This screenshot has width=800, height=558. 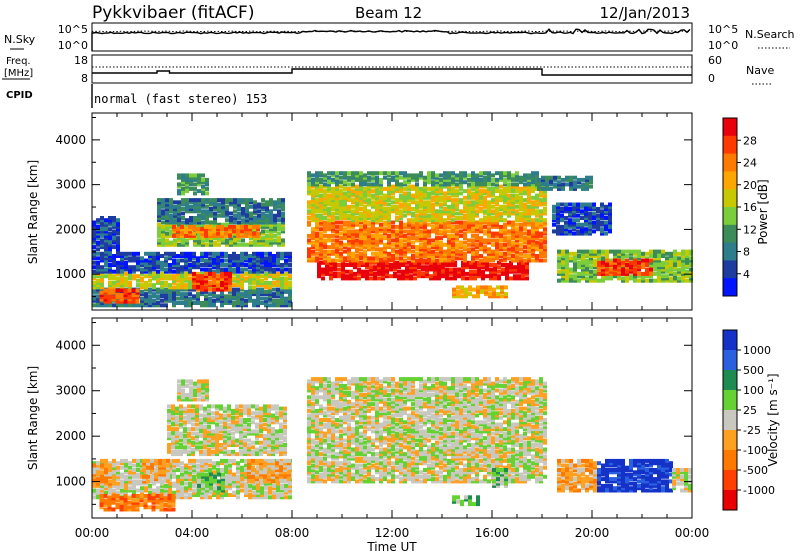 I want to click on freq-label-1: Freq., so click(x=18, y=61).